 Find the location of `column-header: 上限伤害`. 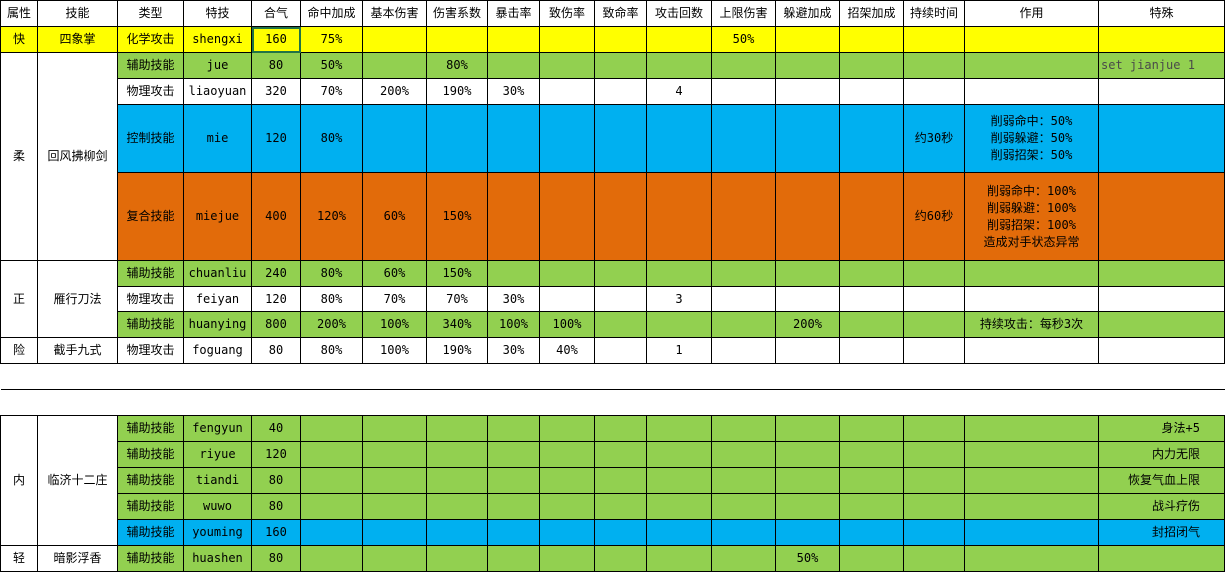

column-header: 上限伤害 is located at coordinates (743, 13).